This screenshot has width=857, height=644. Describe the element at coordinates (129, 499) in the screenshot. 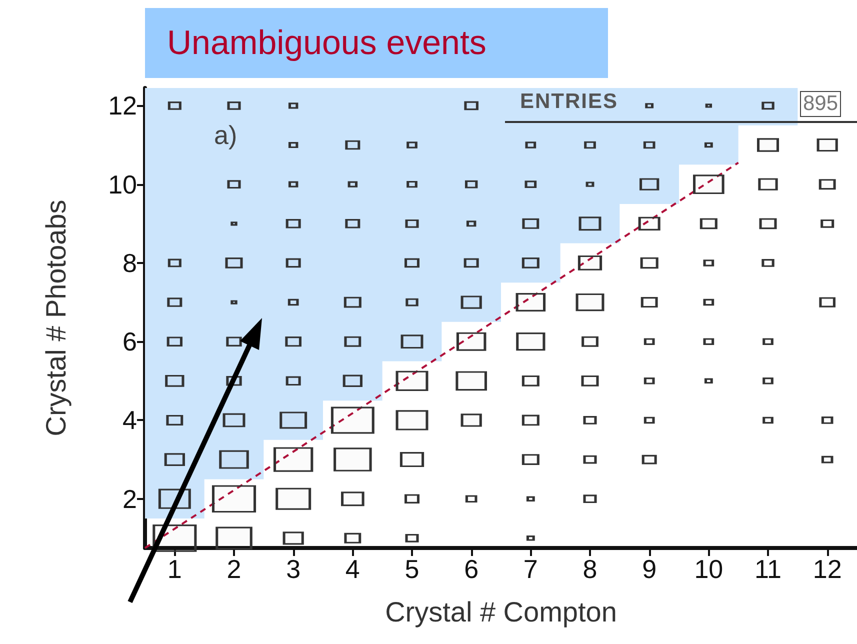

I see `y-tick-label: 2` at that location.